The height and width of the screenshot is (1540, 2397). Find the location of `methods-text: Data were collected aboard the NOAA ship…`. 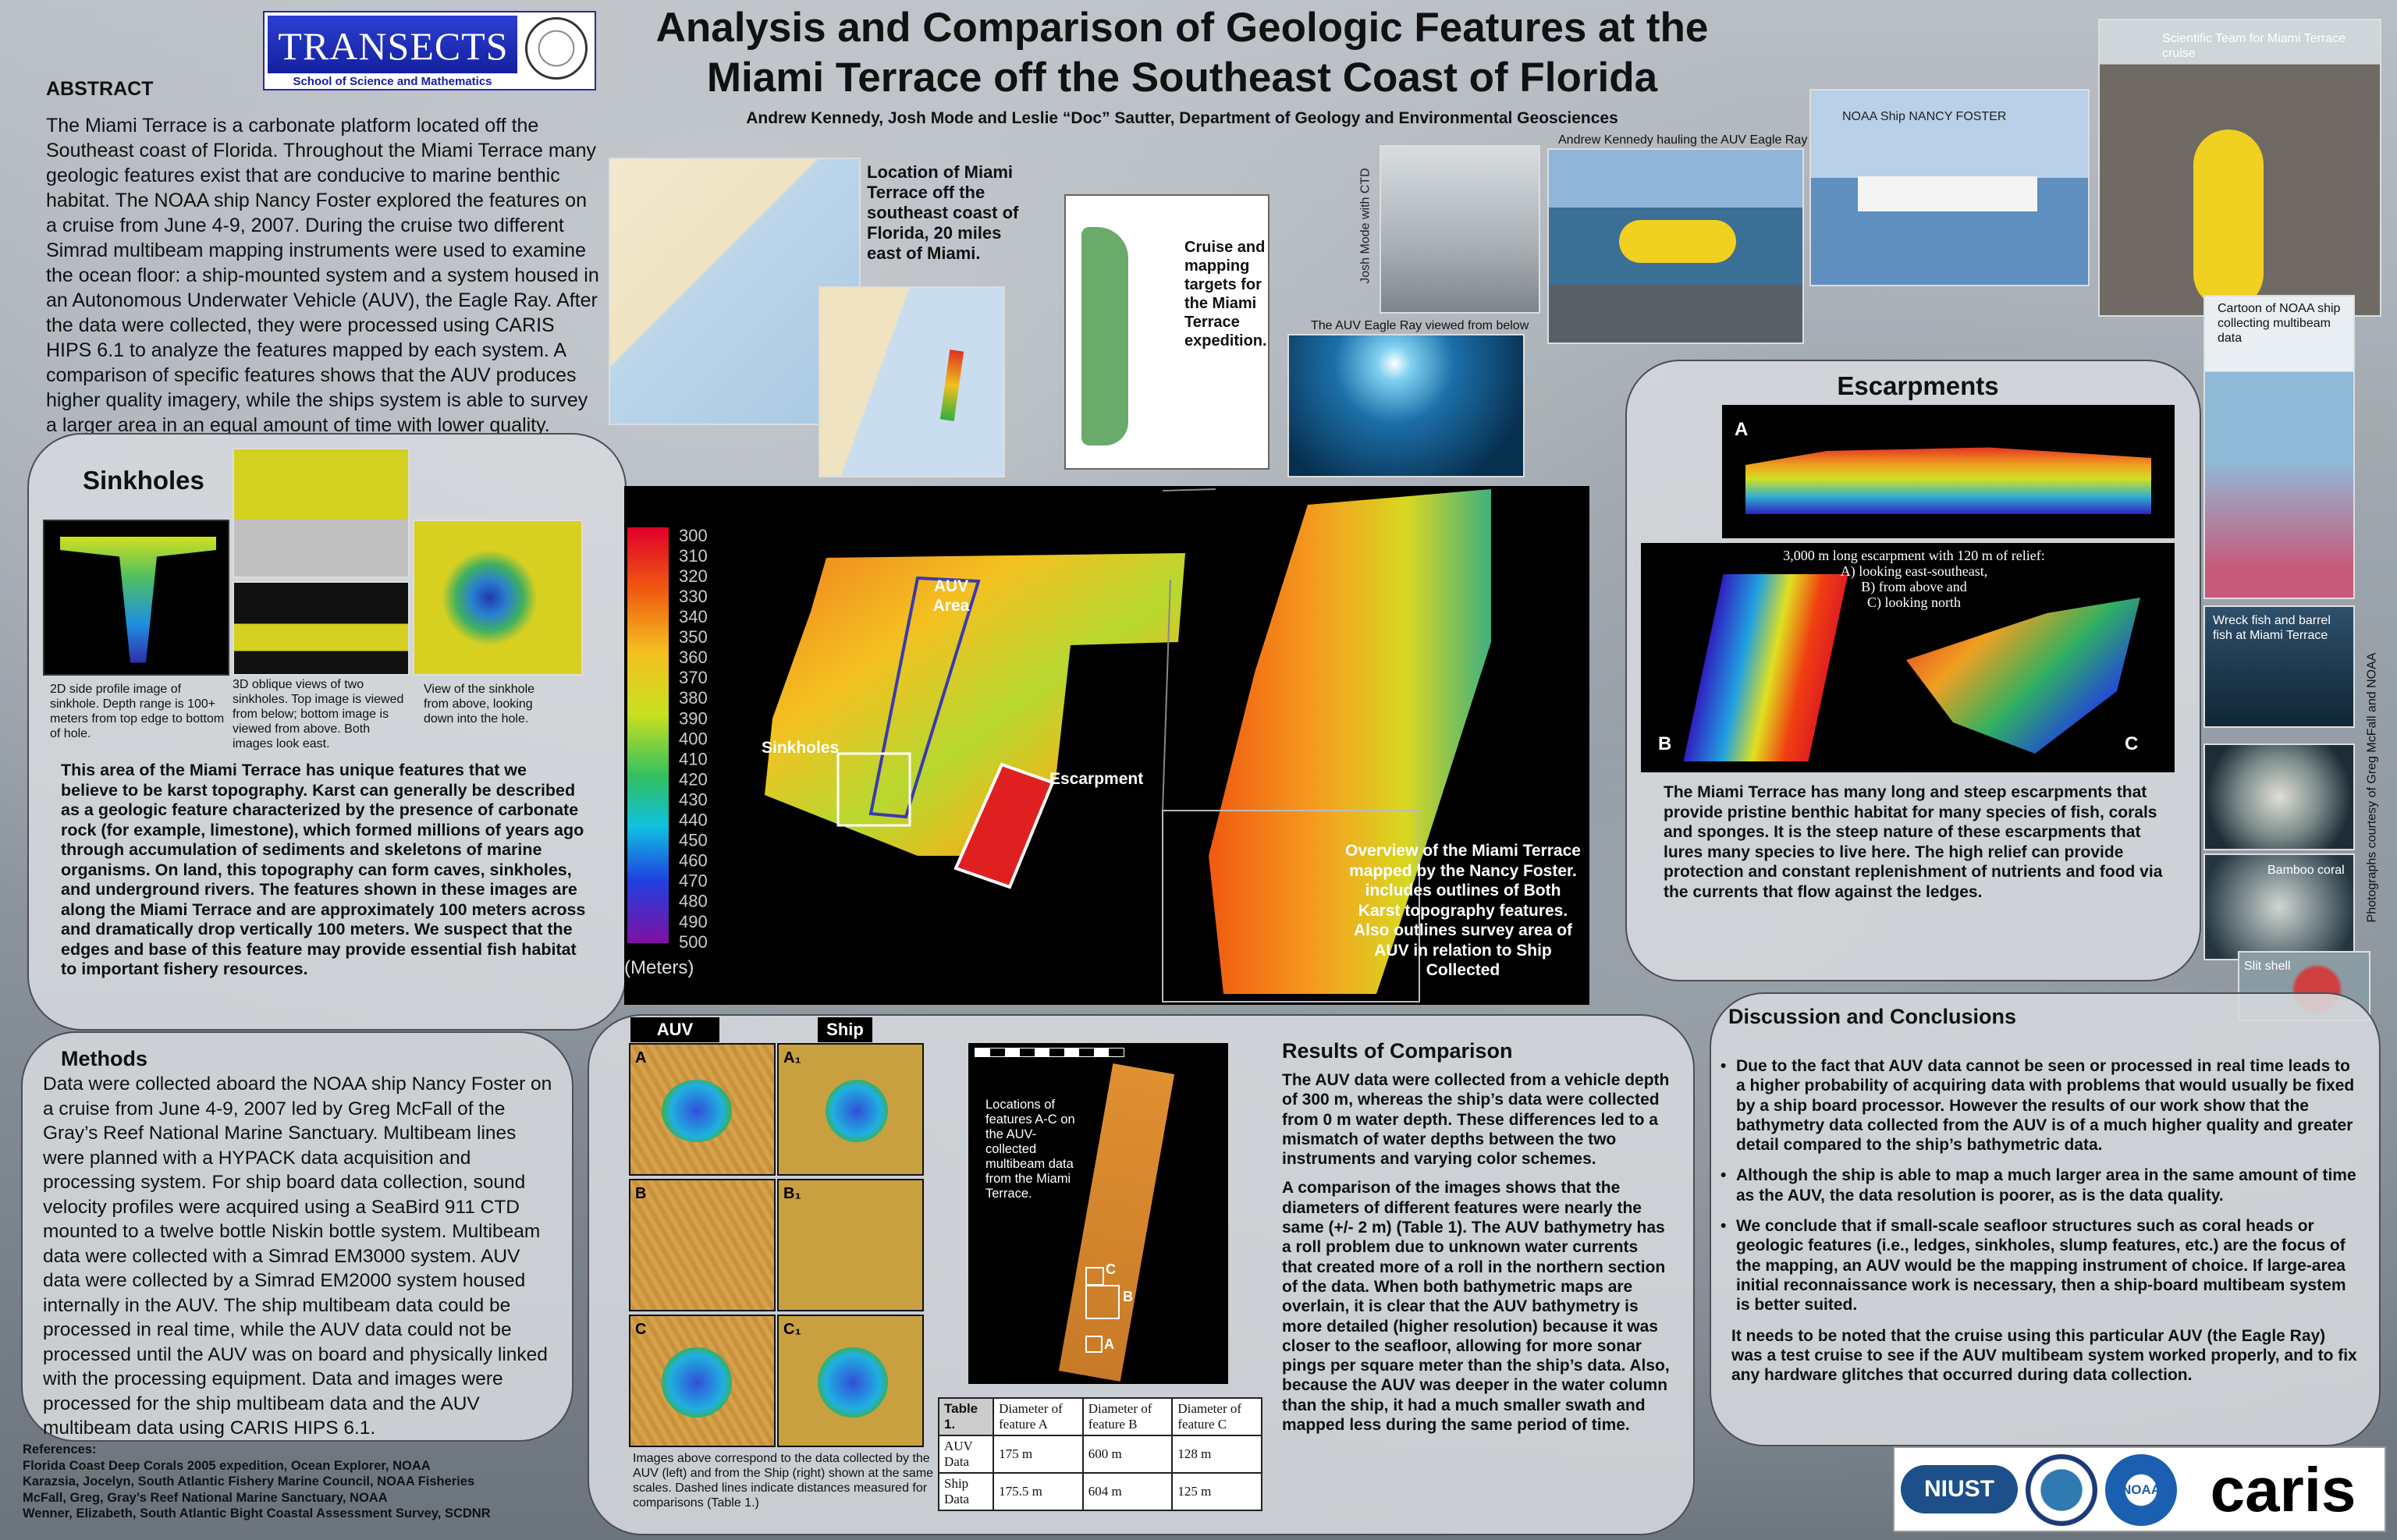

methods-text: Data were collected aboard the NOAA ship… is located at coordinates (297, 1256).